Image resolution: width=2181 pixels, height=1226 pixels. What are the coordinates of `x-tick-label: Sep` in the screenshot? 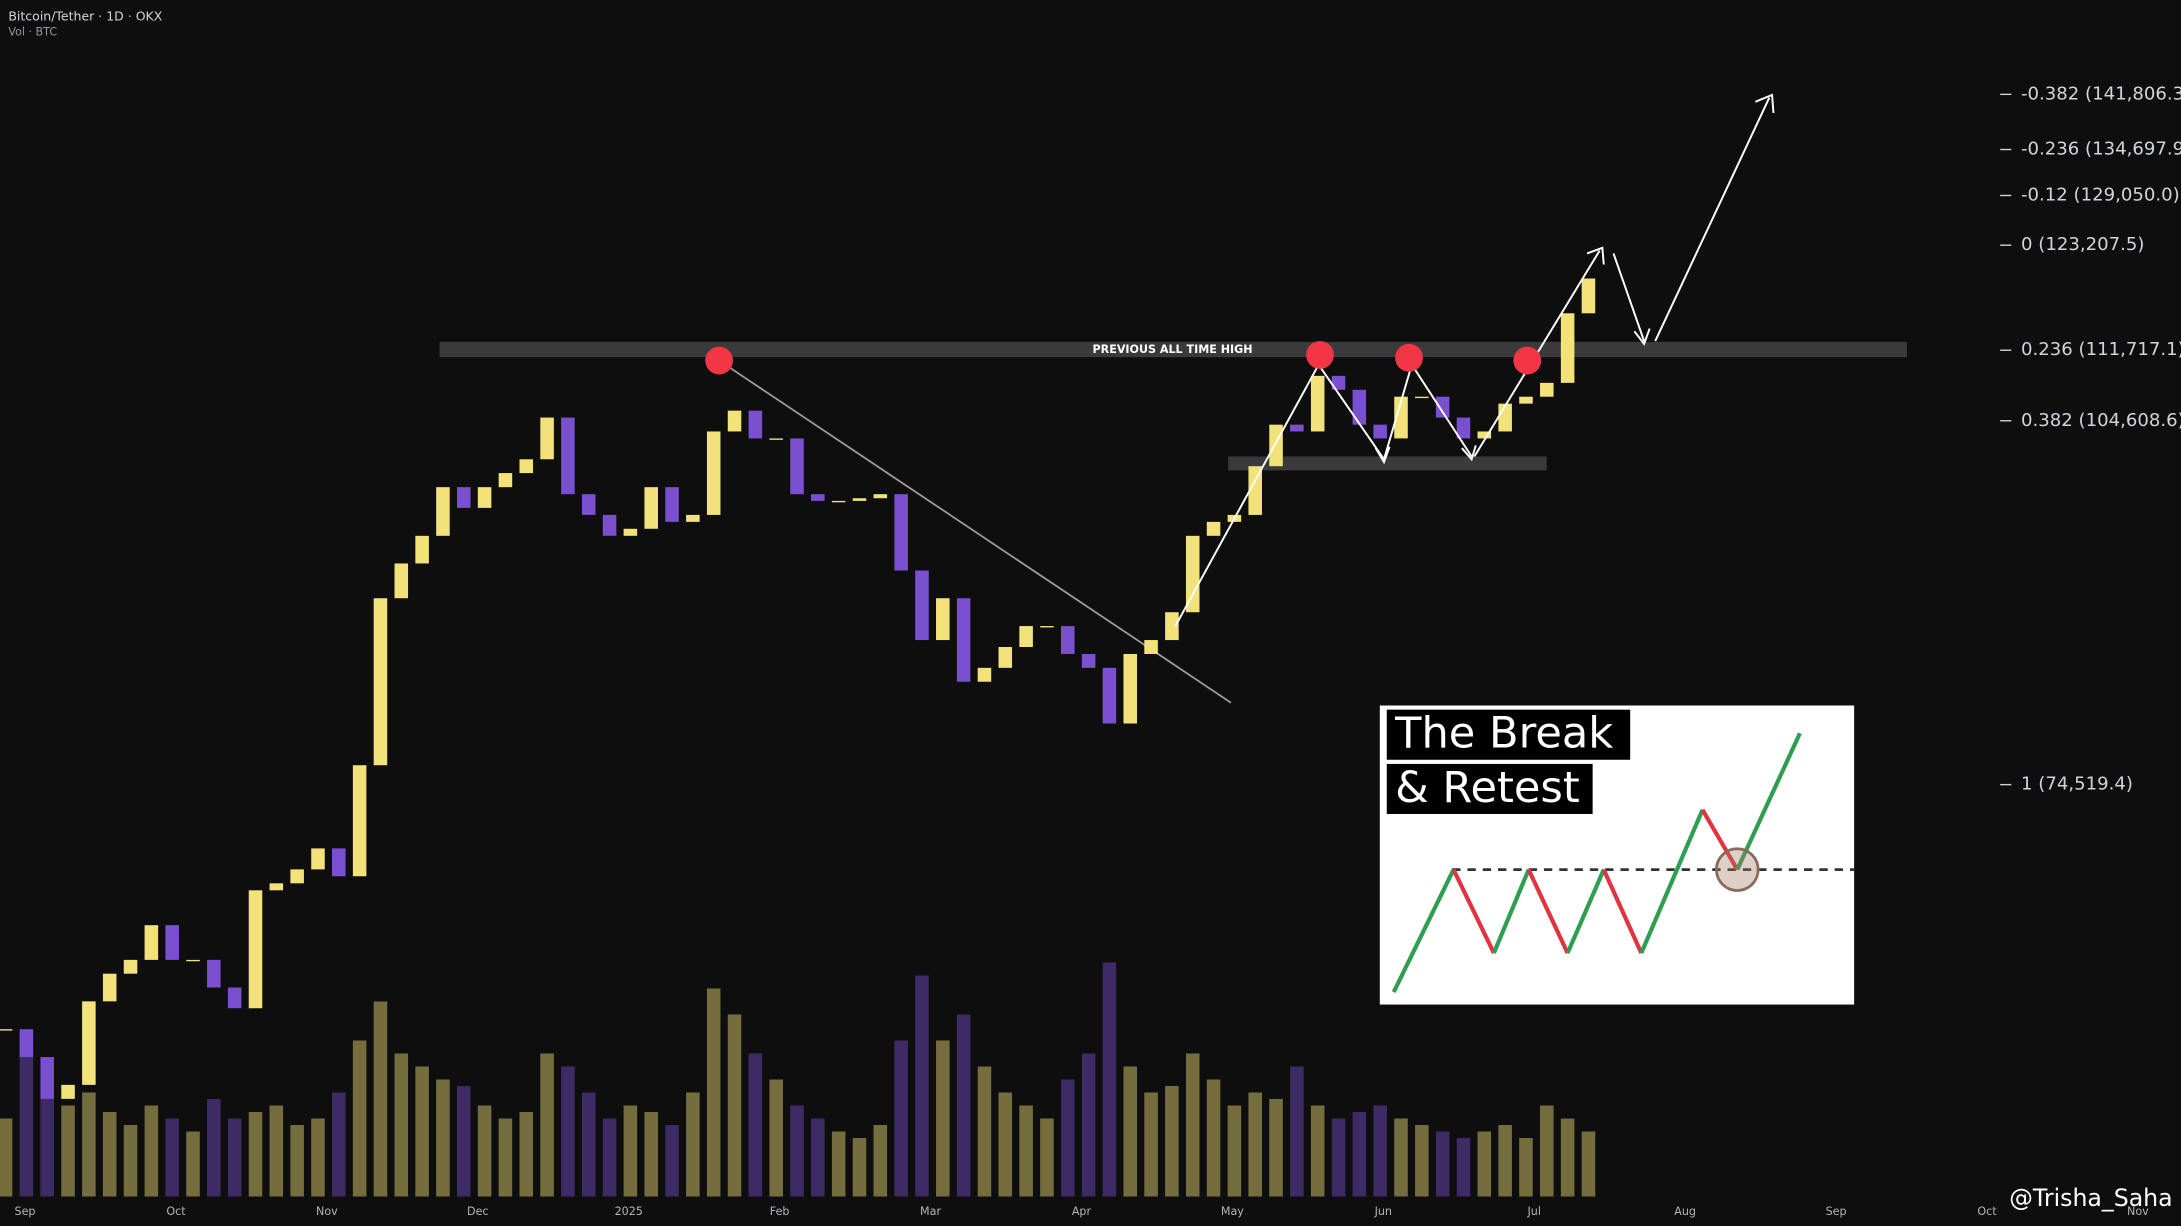 It's located at (25, 1211).